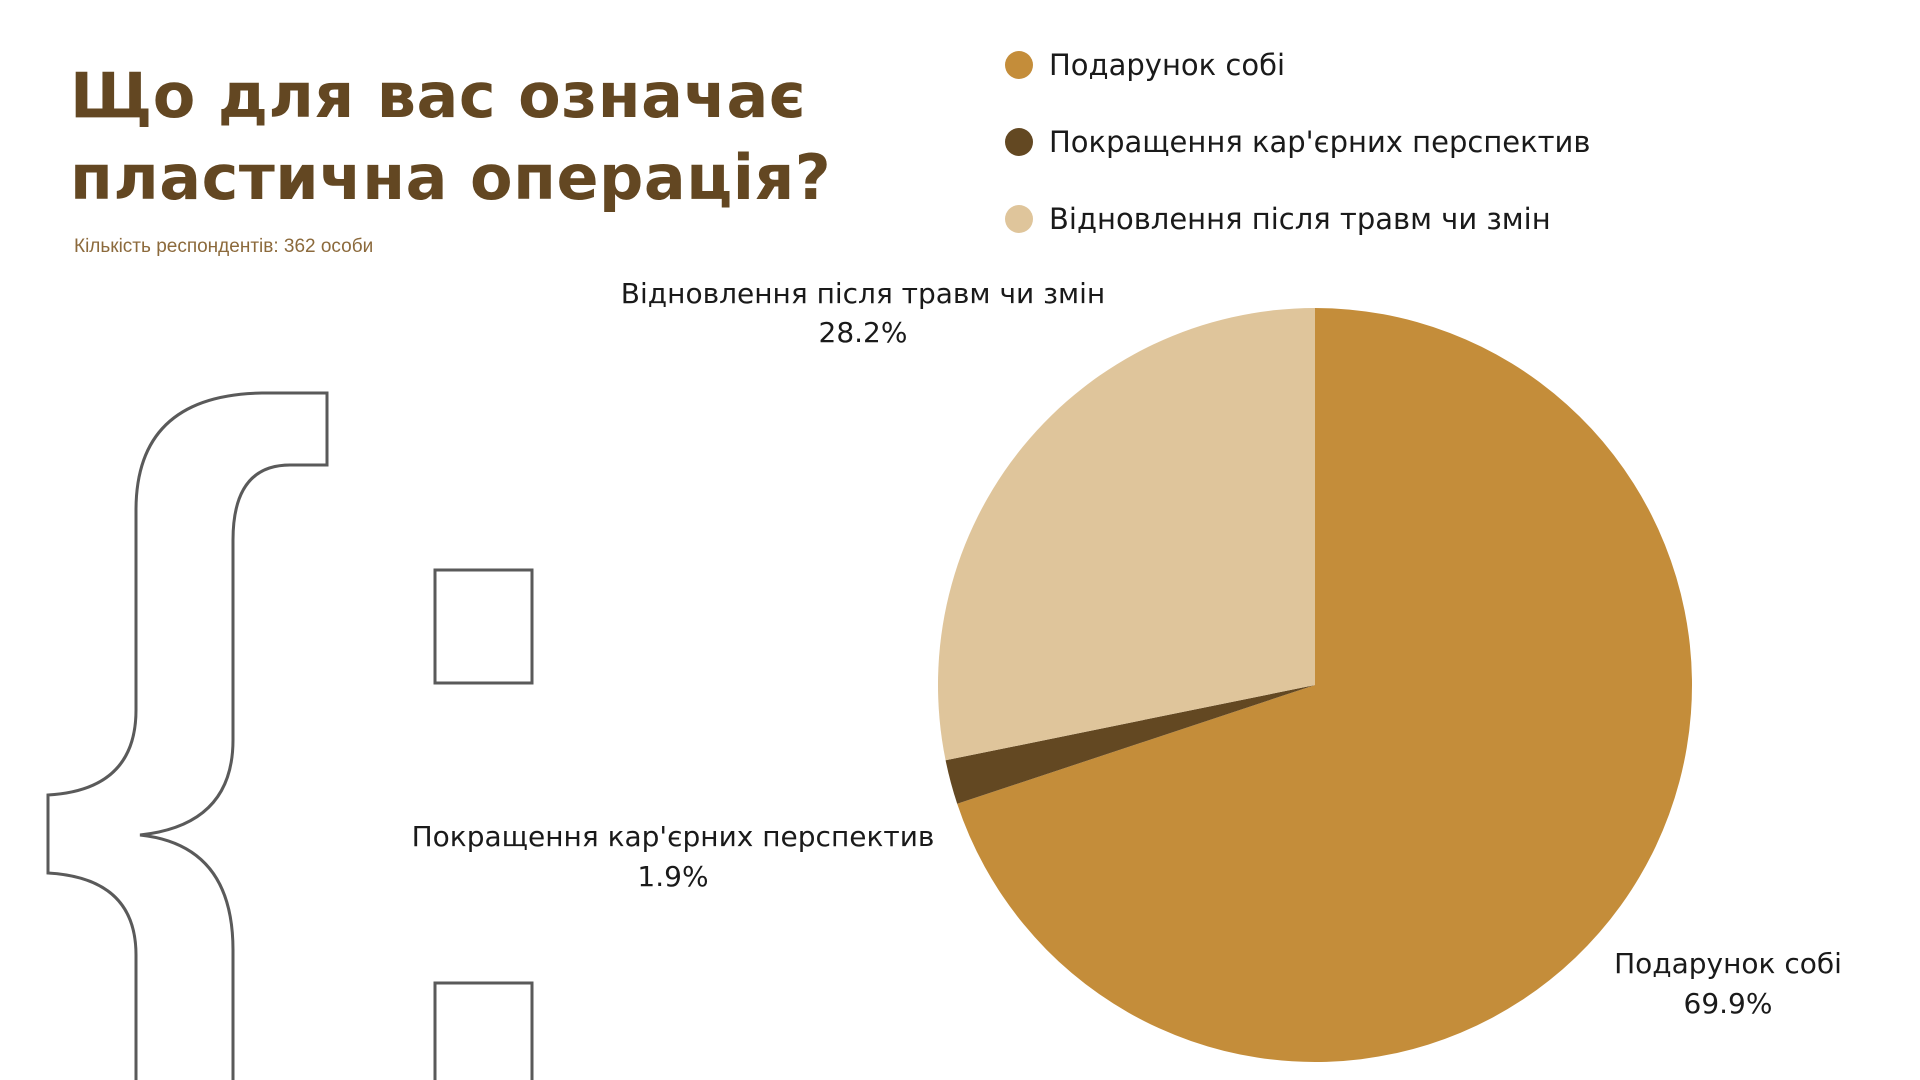 The height and width of the screenshot is (1080, 1920). What do you see at coordinates (672, 876) in the screenshot?
I see `slice-label-career-value: 1.9%` at bounding box center [672, 876].